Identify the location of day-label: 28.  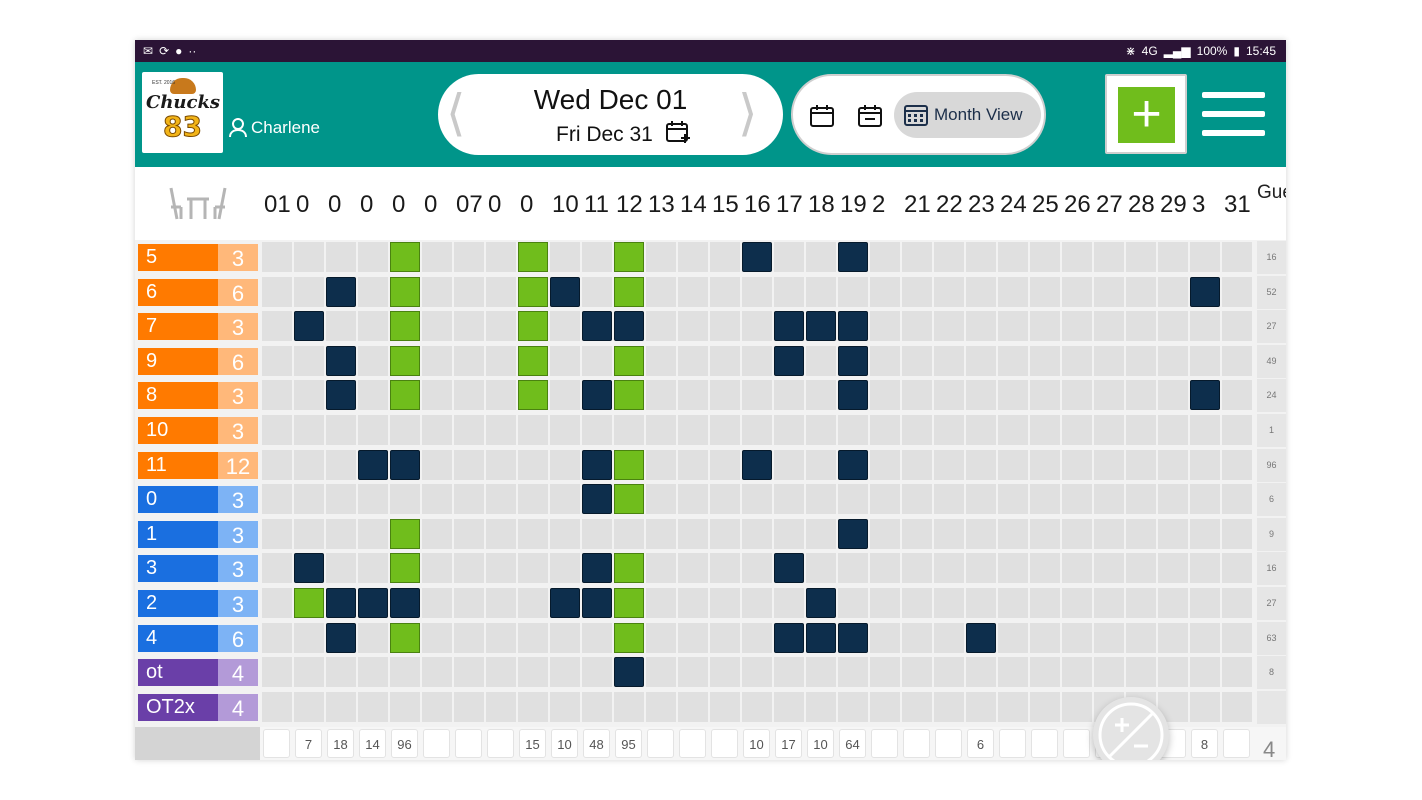
(1141, 204).